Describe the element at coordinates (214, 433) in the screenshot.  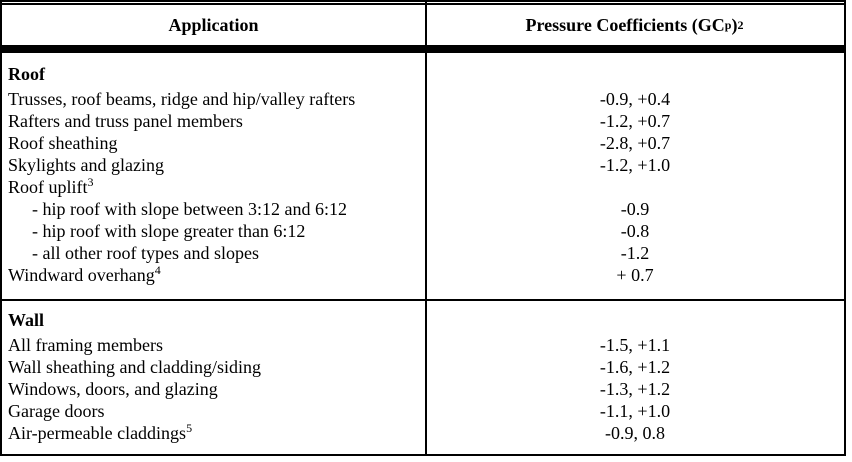
I see `application-cell: Air-permeable claddings5` at that location.